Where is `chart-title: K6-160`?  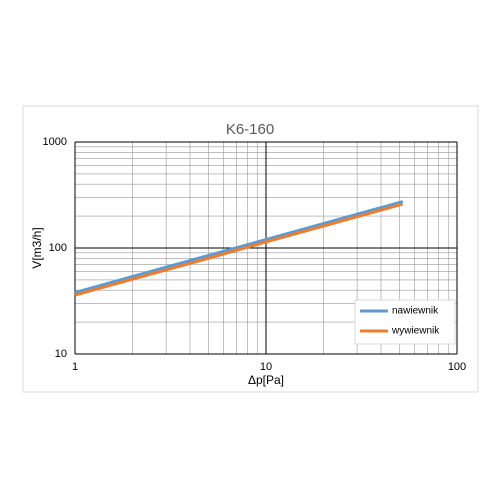
chart-title: K6-160 is located at coordinates (250, 129).